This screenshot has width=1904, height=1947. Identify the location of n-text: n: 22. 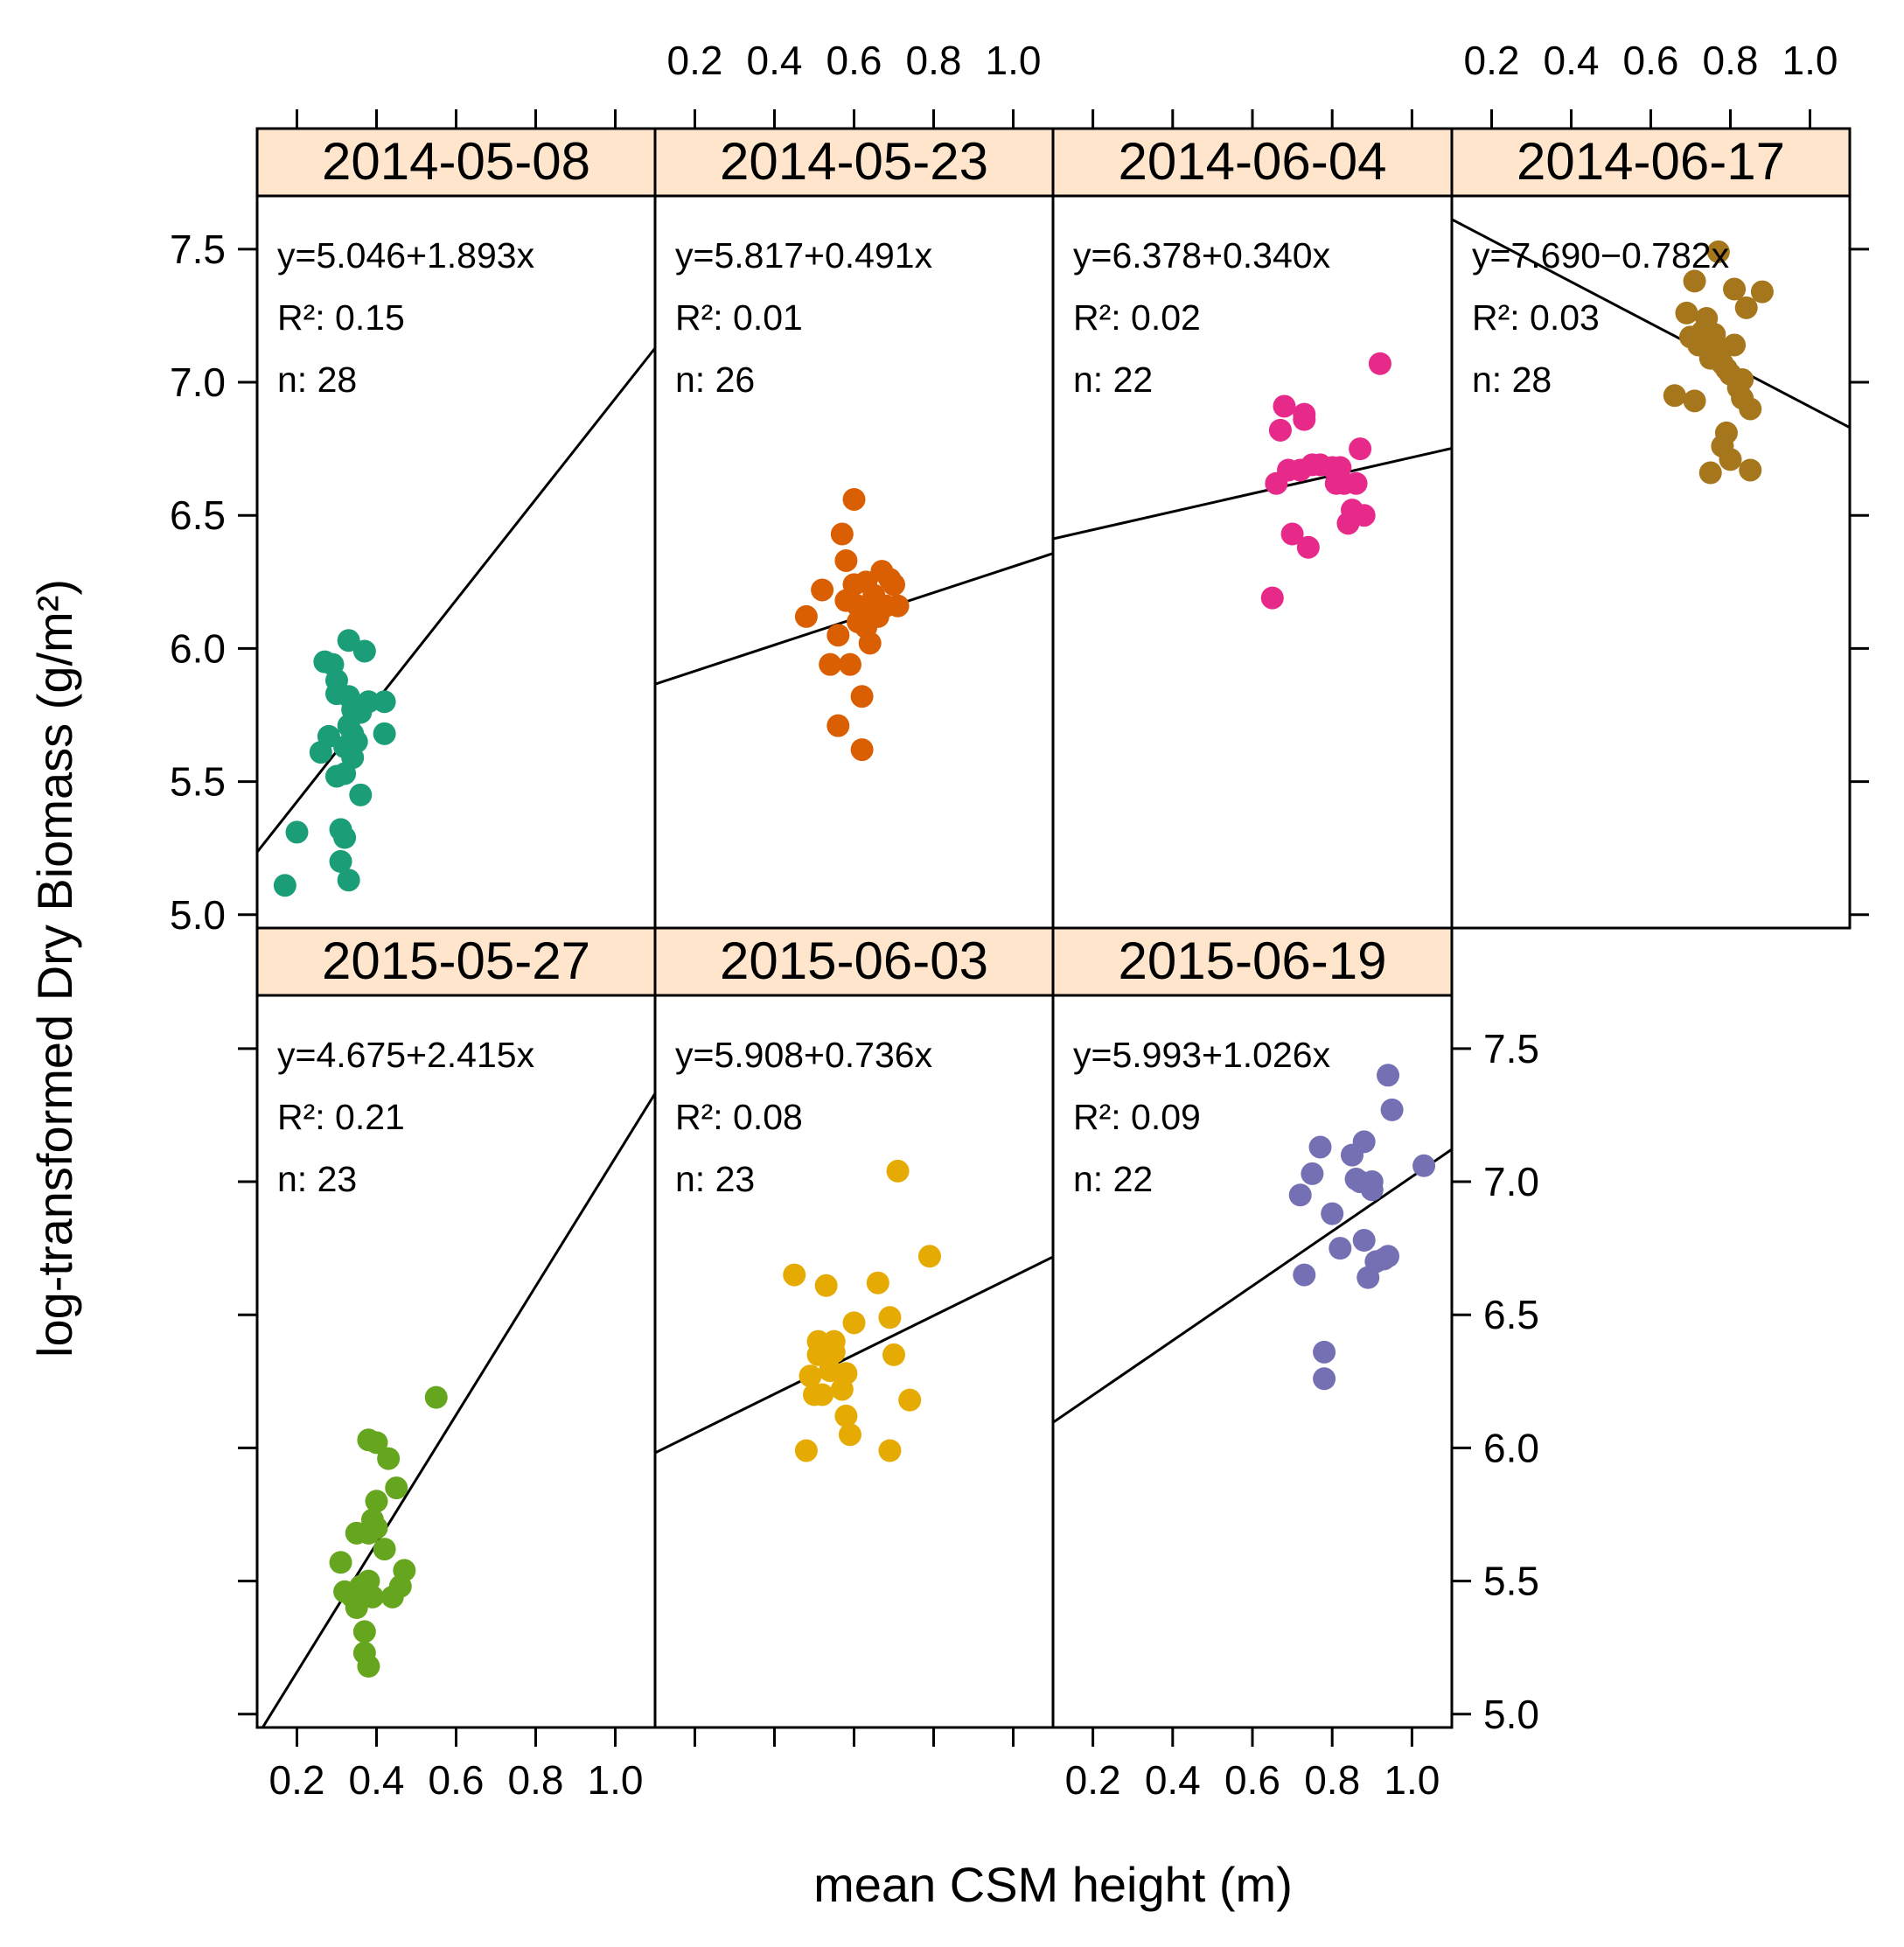
(1113, 379).